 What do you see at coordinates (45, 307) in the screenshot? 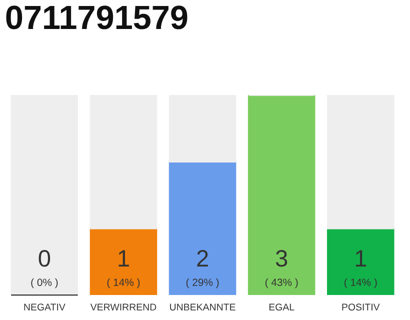
I see `x-tick-label: NEGATIV` at bounding box center [45, 307].